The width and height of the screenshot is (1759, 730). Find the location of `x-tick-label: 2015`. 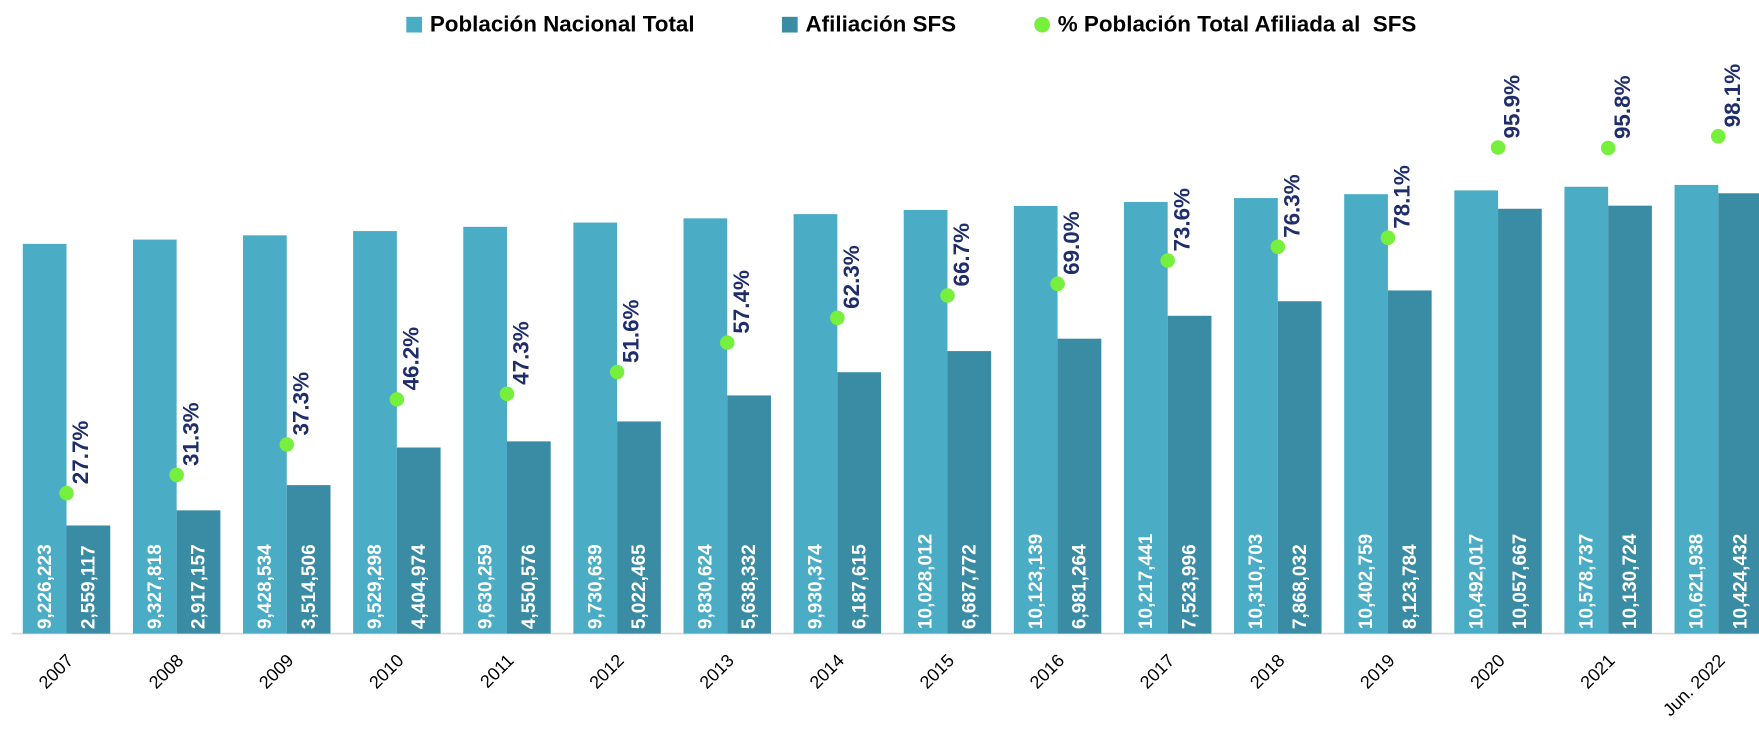

x-tick-label: 2015 is located at coordinates (937, 671).